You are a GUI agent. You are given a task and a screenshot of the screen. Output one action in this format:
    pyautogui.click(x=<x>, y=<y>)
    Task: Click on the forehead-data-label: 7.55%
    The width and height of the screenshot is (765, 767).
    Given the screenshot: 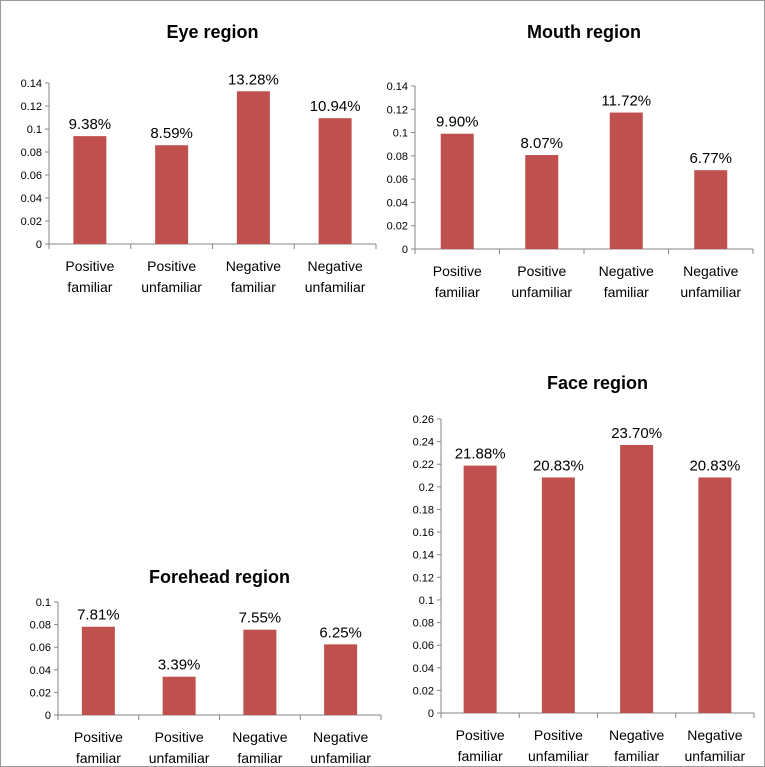 What is the action you would take?
    pyautogui.click(x=260, y=618)
    